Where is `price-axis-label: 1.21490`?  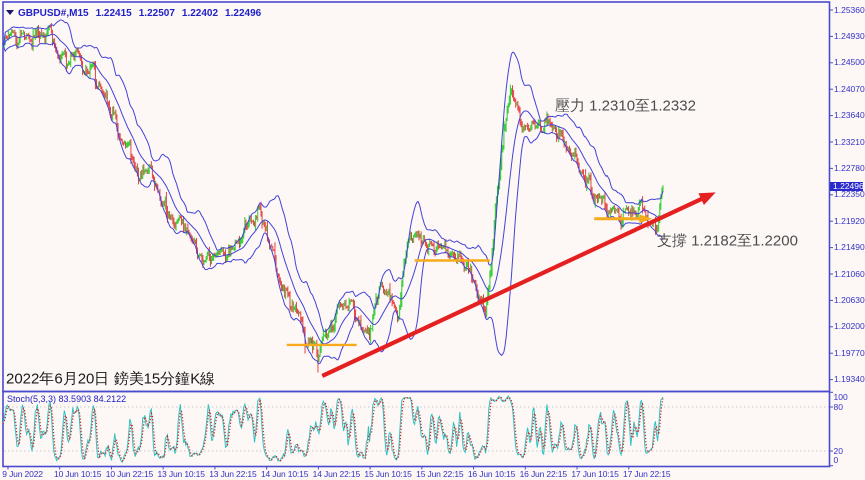
price-axis-label: 1.21490 is located at coordinates (849, 247).